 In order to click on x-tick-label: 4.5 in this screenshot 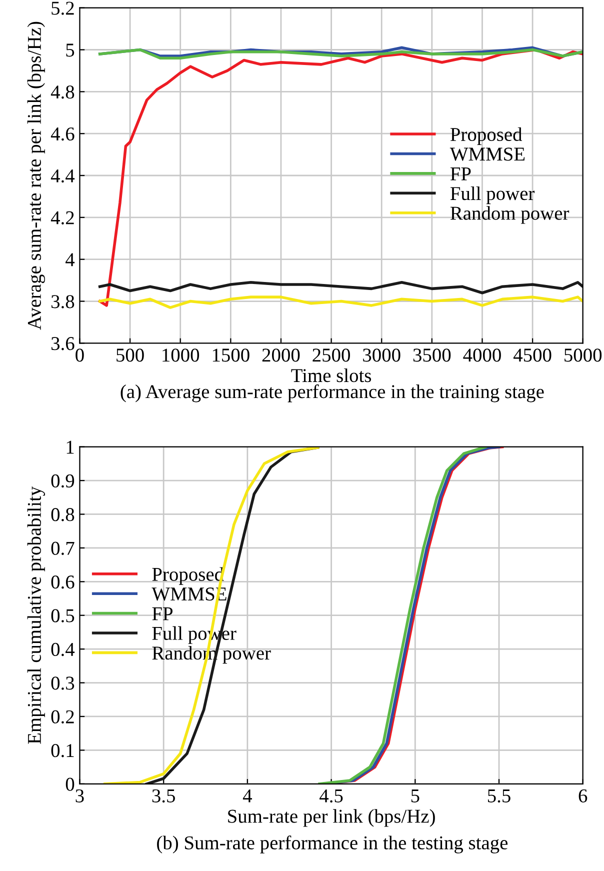, I will do `click(331, 796)`.